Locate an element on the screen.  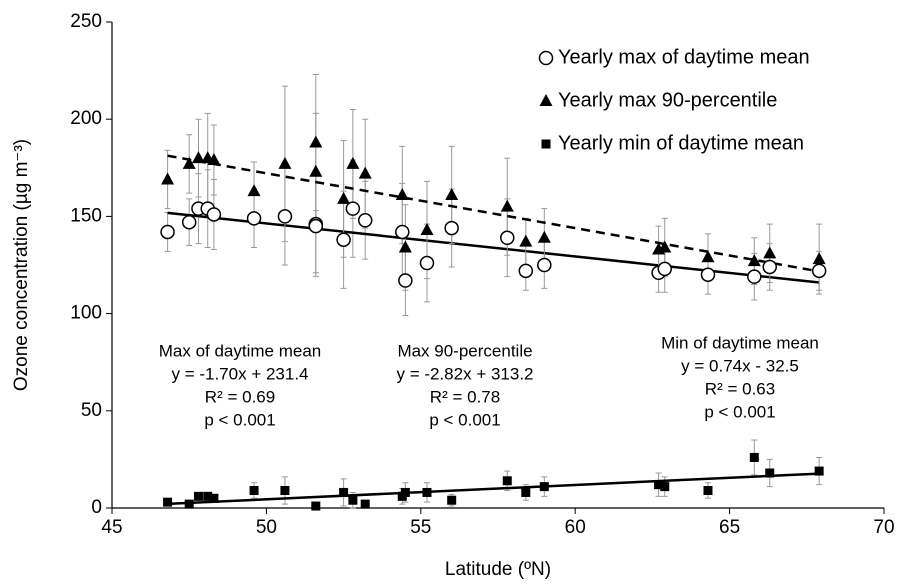
legend-label: Yearly min of daytime mean is located at coordinates (681, 143).